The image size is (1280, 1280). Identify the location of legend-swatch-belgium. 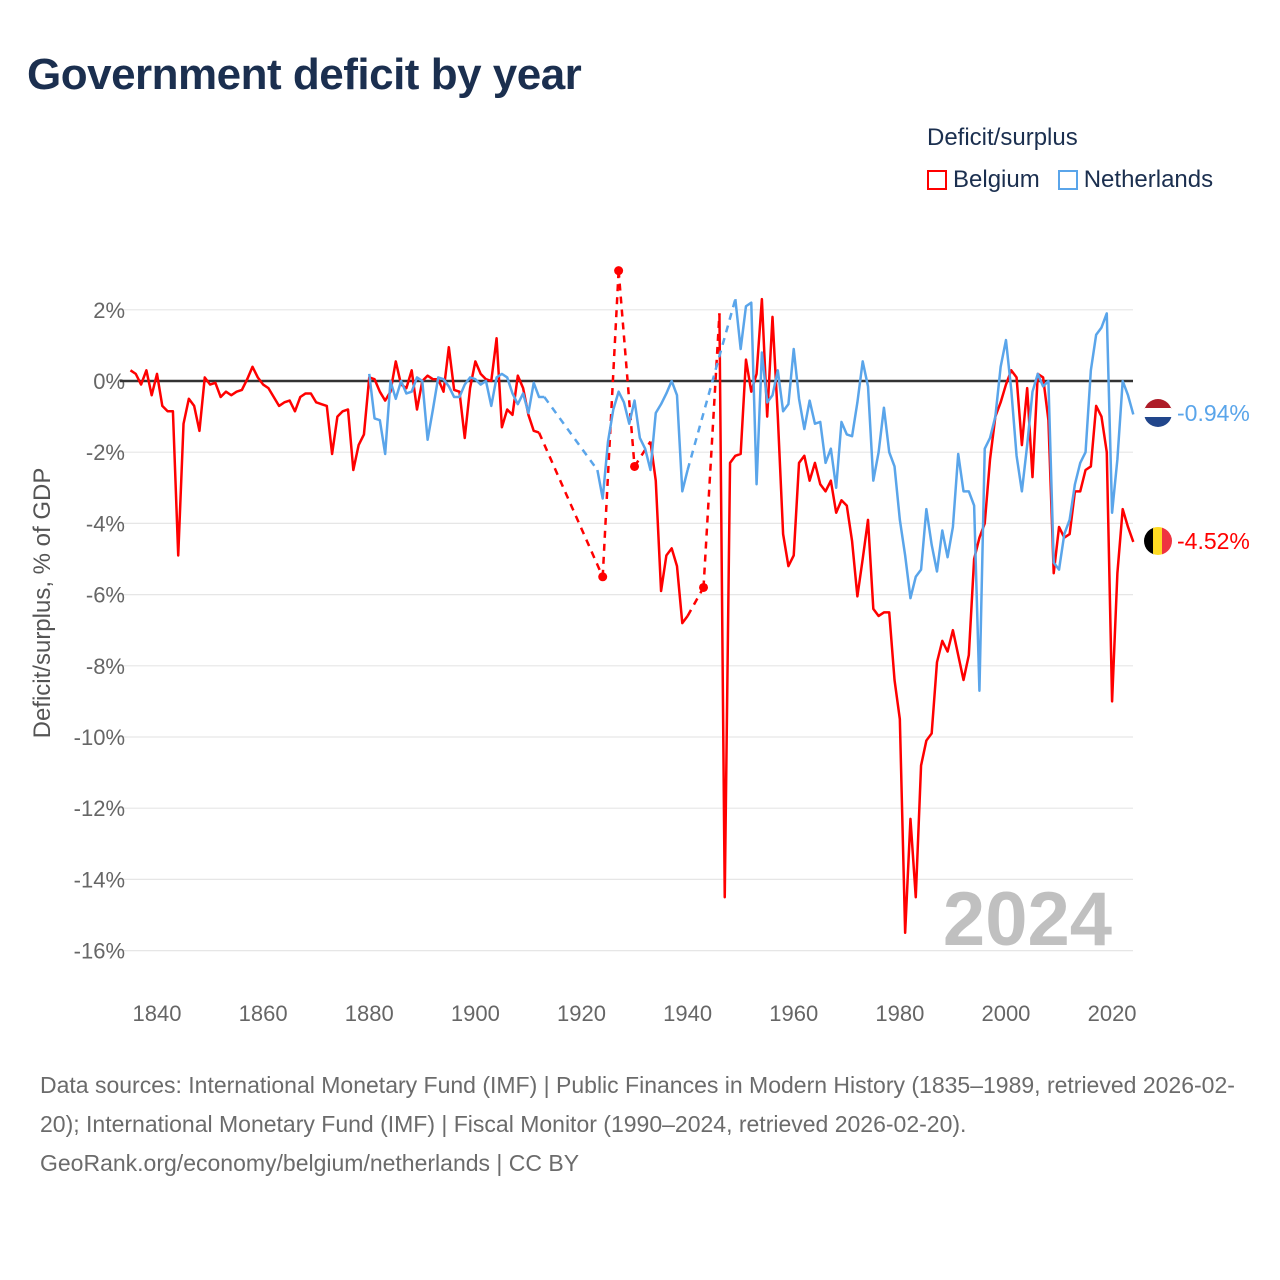
(937, 180).